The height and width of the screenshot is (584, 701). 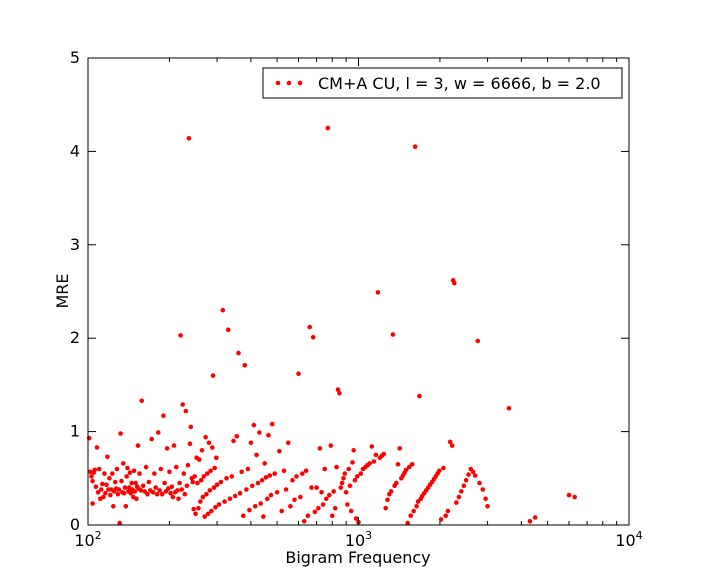 What do you see at coordinates (87, 539) in the screenshot?
I see `x-tick-label: 102` at bounding box center [87, 539].